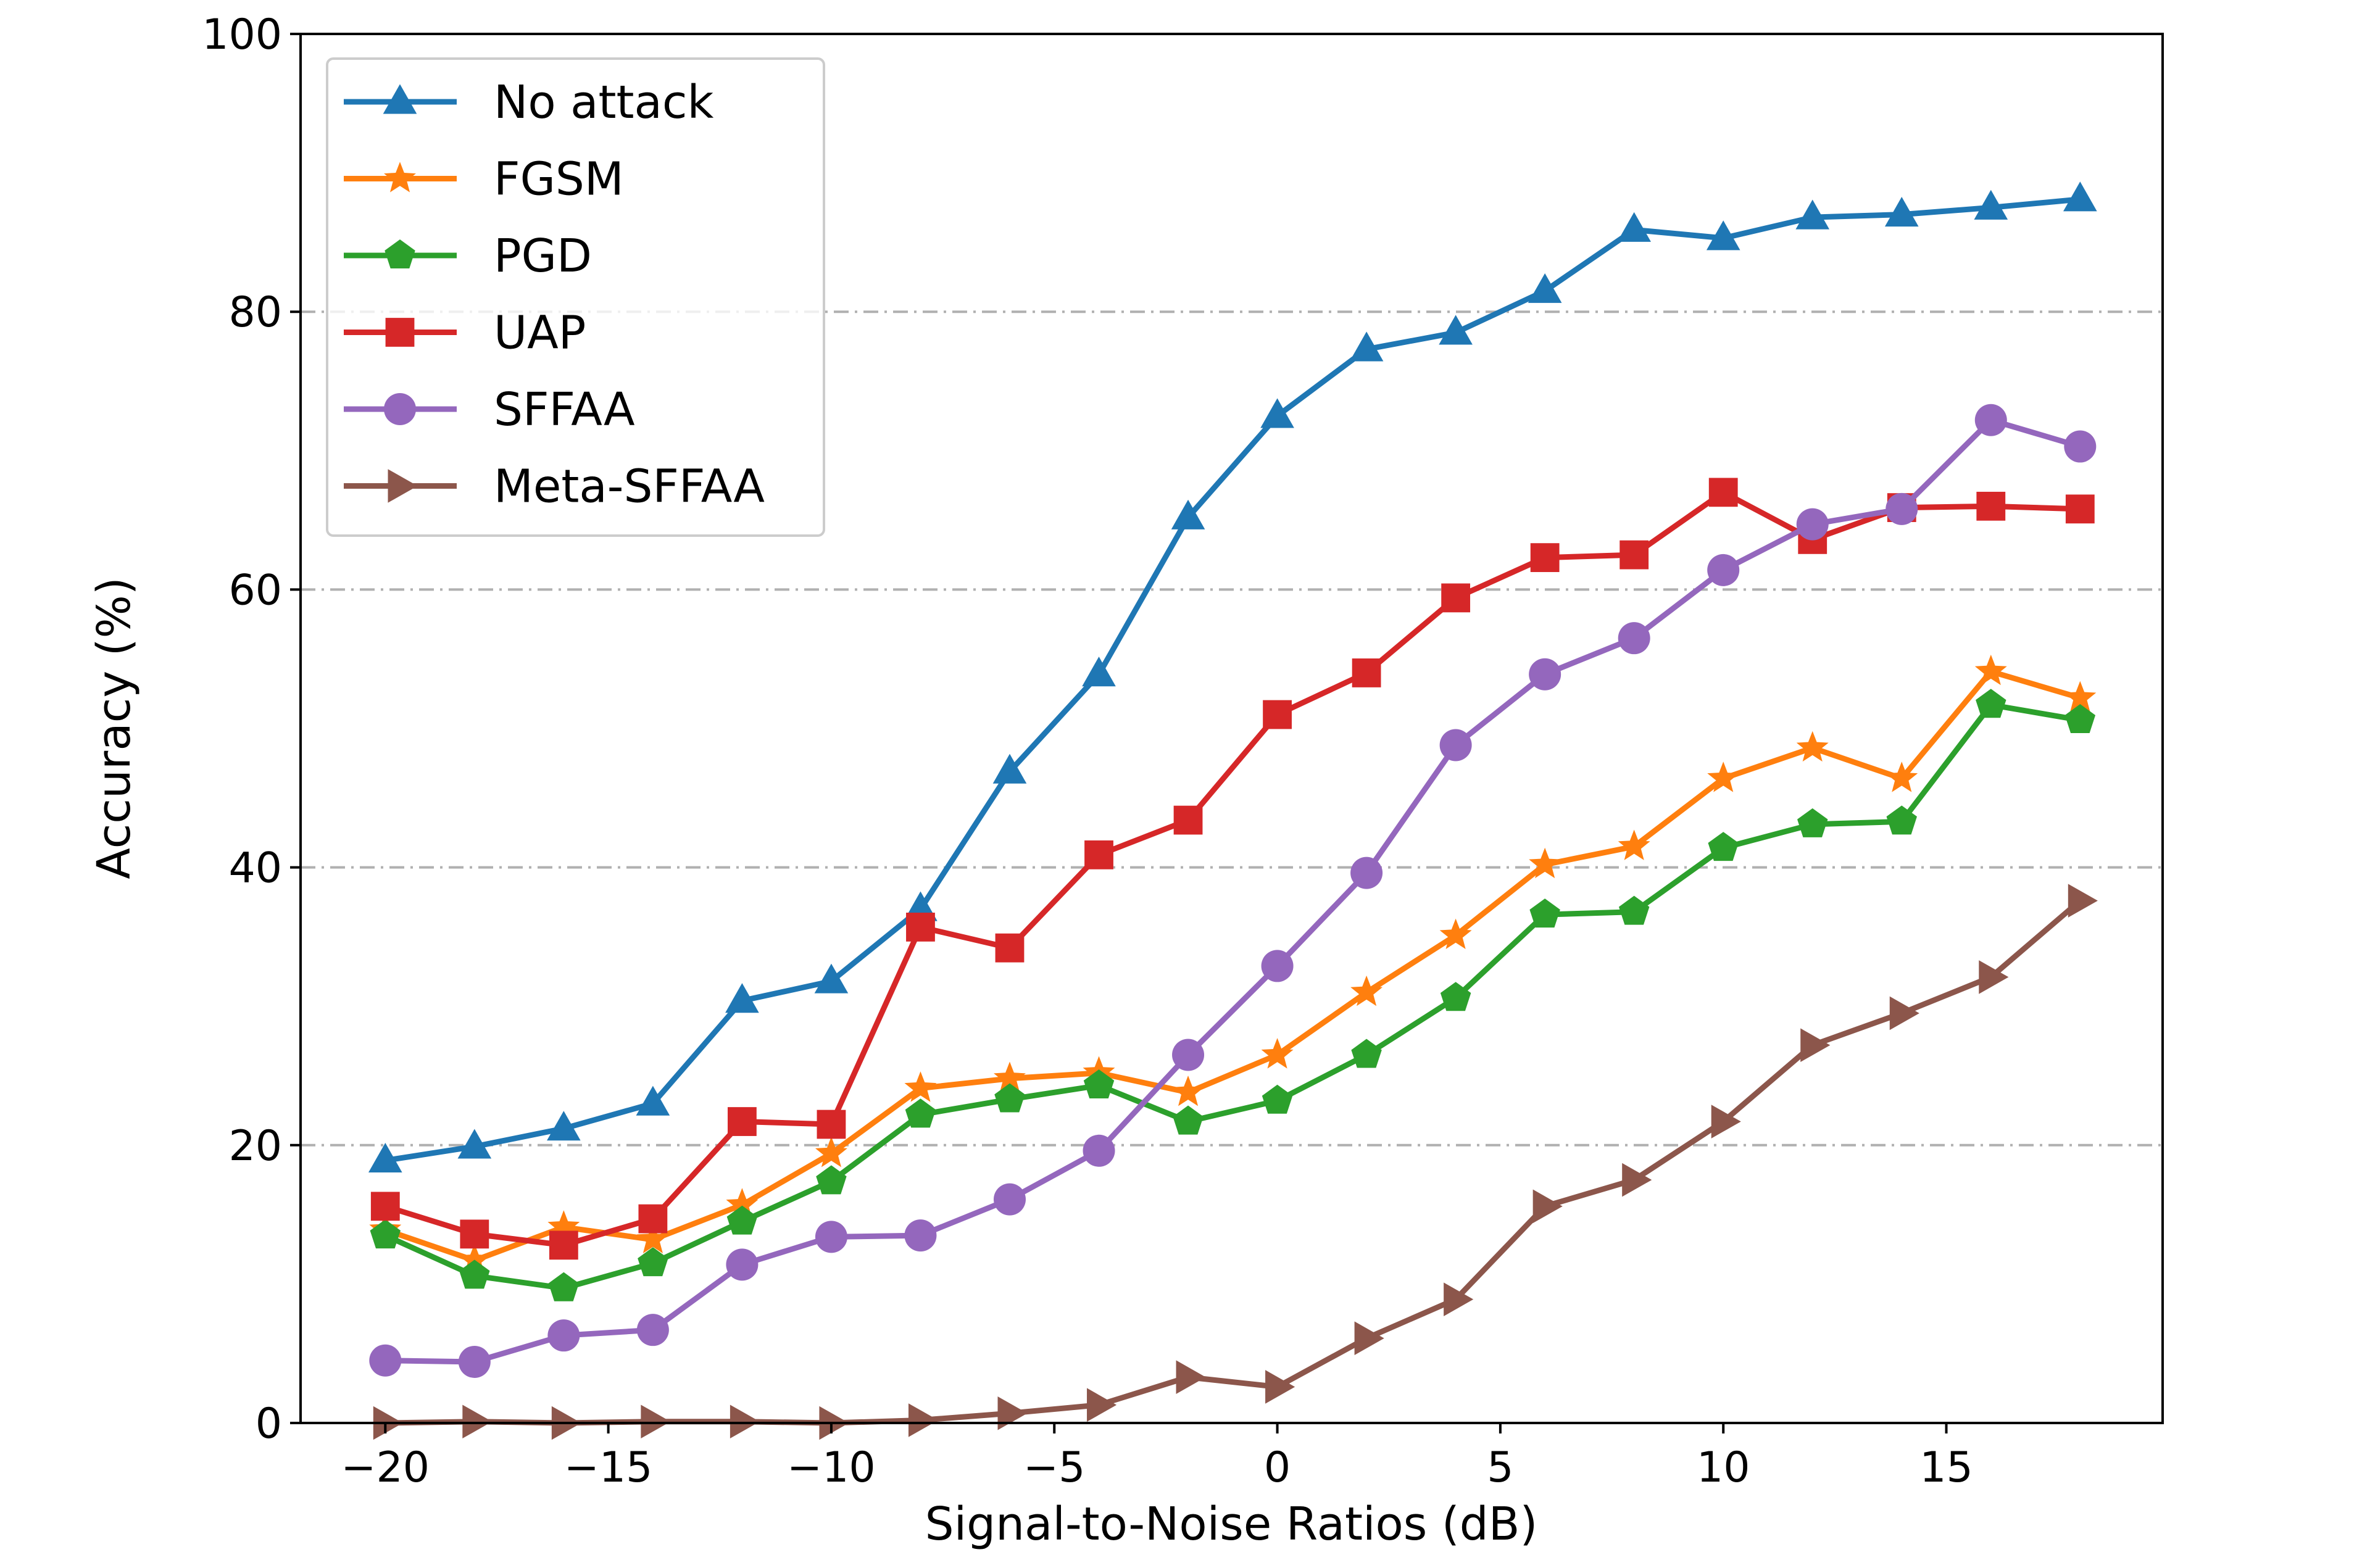 The image size is (2370, 1568). What do you see at coordinates (269, 1424) in the screenshot?
I see `y-tick-label: 0` at bounding box center [269, 1424].